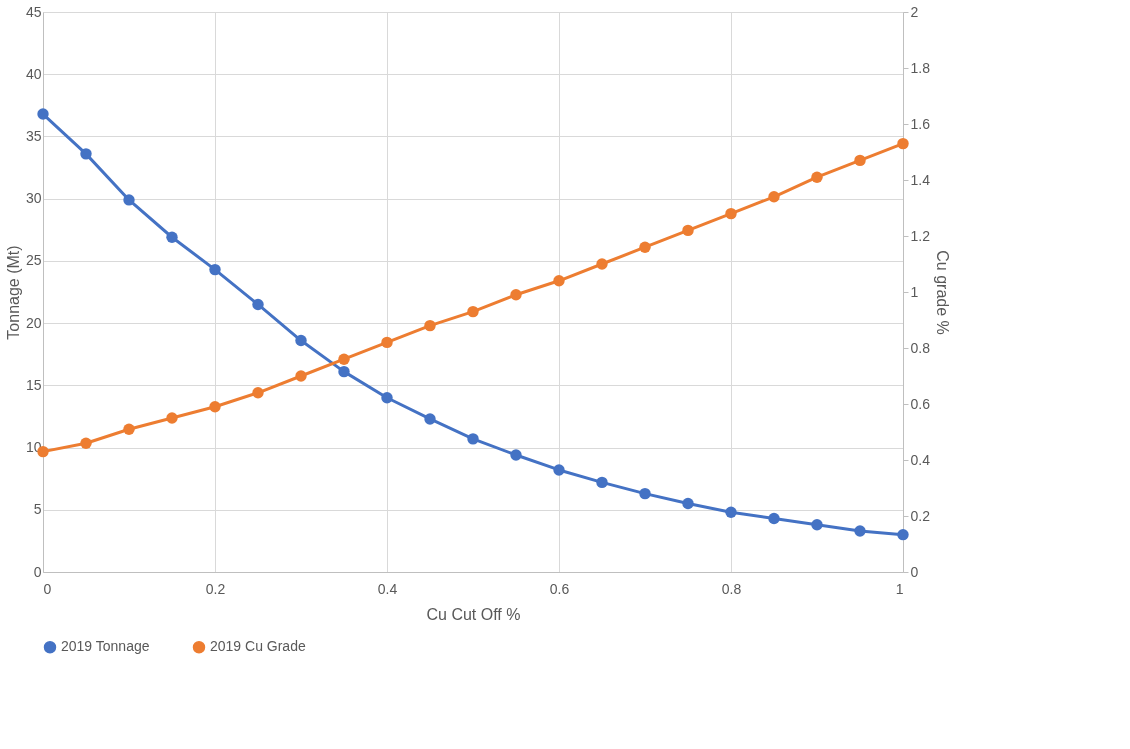 This screenshot has width=1130, height=749. What do you see at coordinates (559, 588) in the screenshot?
I see `x-tick-label: 0.6` at bounding box center [559, 588].